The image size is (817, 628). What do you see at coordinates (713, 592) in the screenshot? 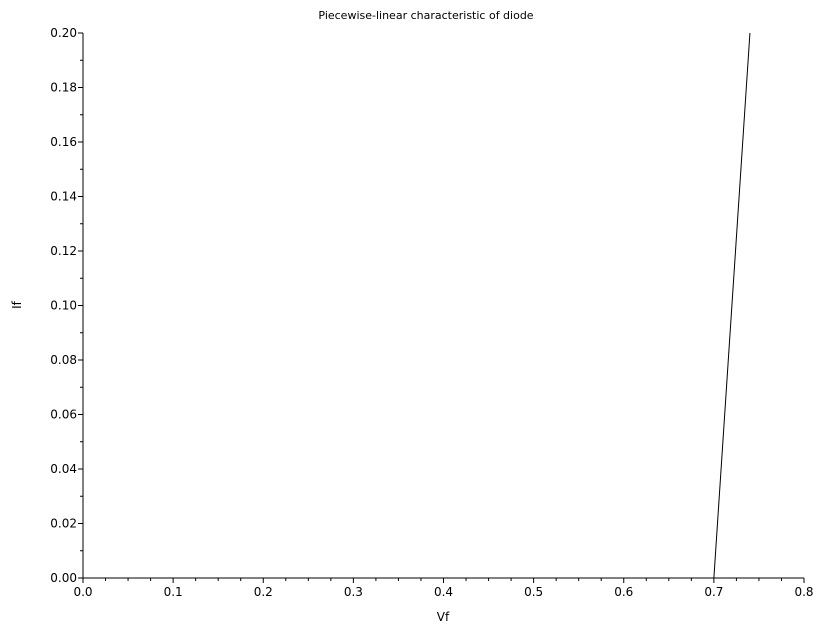
I see `x-tick-label: 0.7` at bounding box center [713, 592].